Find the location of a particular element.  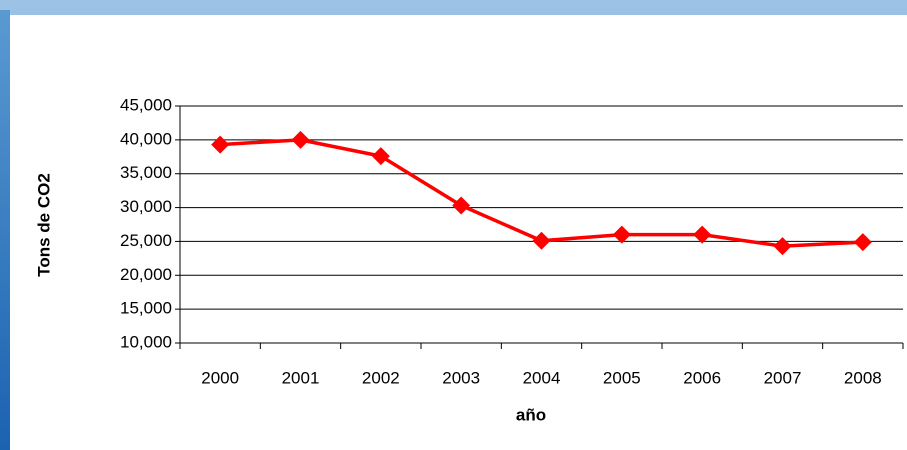

y-tick-label: 10,000 is located at coordinates (146, 341).